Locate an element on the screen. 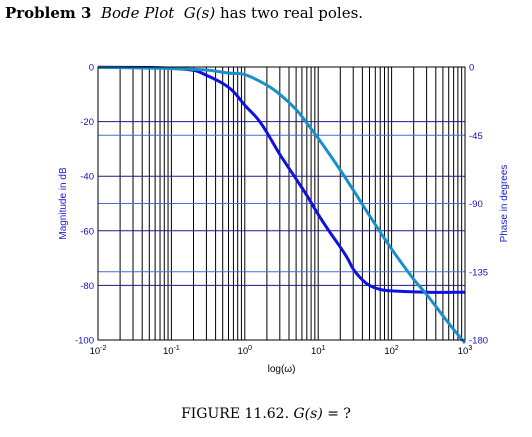  problem-topic: Bode Plot is located at coordinates (138, 13).